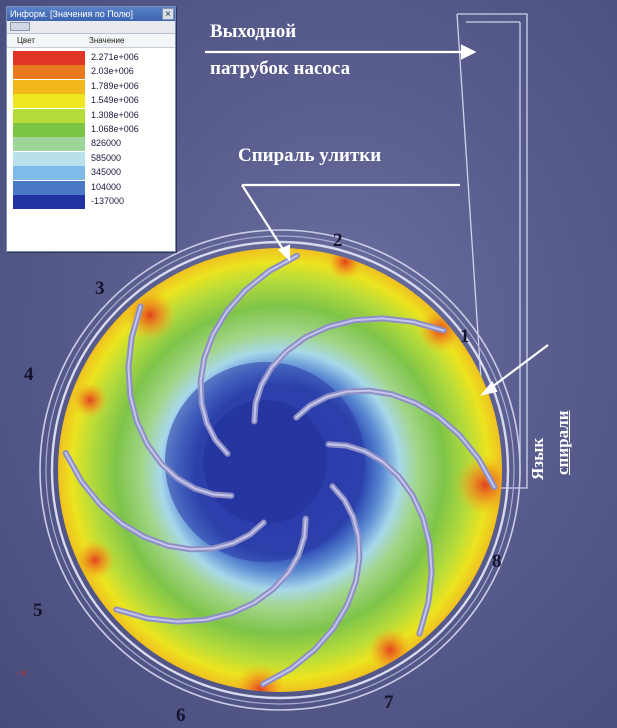 Image resolution: width=617 pixels, height=728 pixels. Describe the element at coordinates (181, 715) in the screenshot. I see `section-number-6: 6` at that location.